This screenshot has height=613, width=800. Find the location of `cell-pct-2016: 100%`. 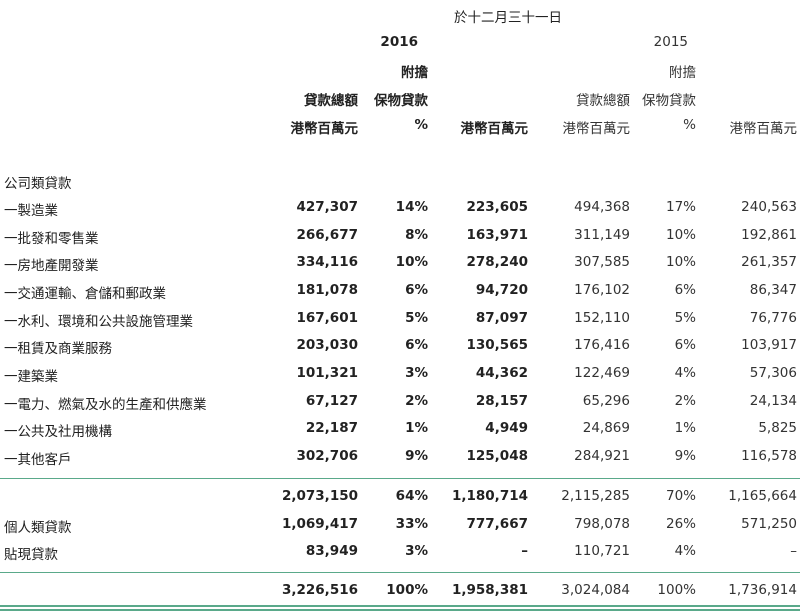

cell-pct-2016: 100% is located at coordinates (407, 590).